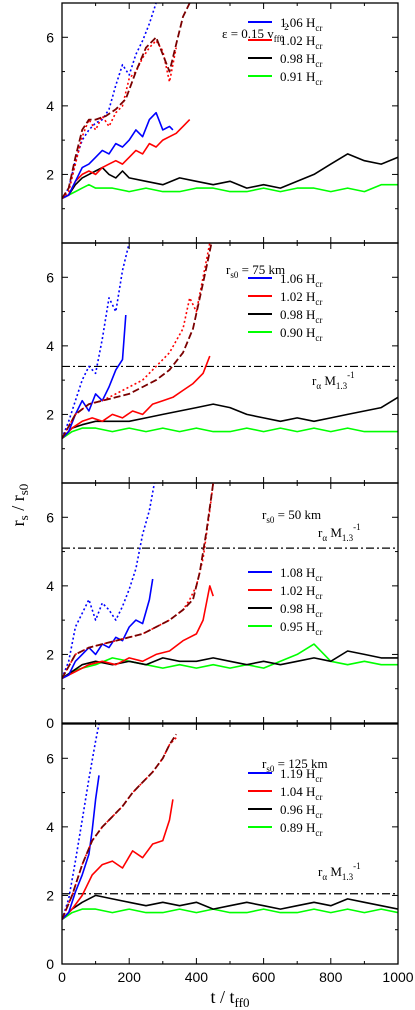 This screenshot has height=1010, width=415. Describe the element at coordinates (301, 334) in the screenshot. I see `legend-entry: 0.90 Hcr` at that location.